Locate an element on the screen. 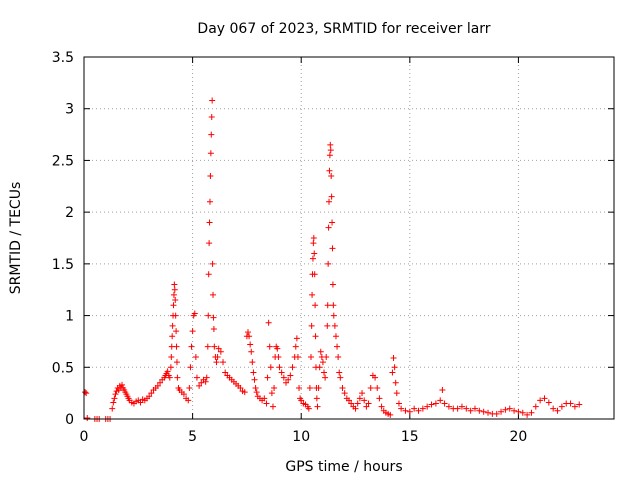  y-tick-label: 3.5 is located at coordinates (63, 58).